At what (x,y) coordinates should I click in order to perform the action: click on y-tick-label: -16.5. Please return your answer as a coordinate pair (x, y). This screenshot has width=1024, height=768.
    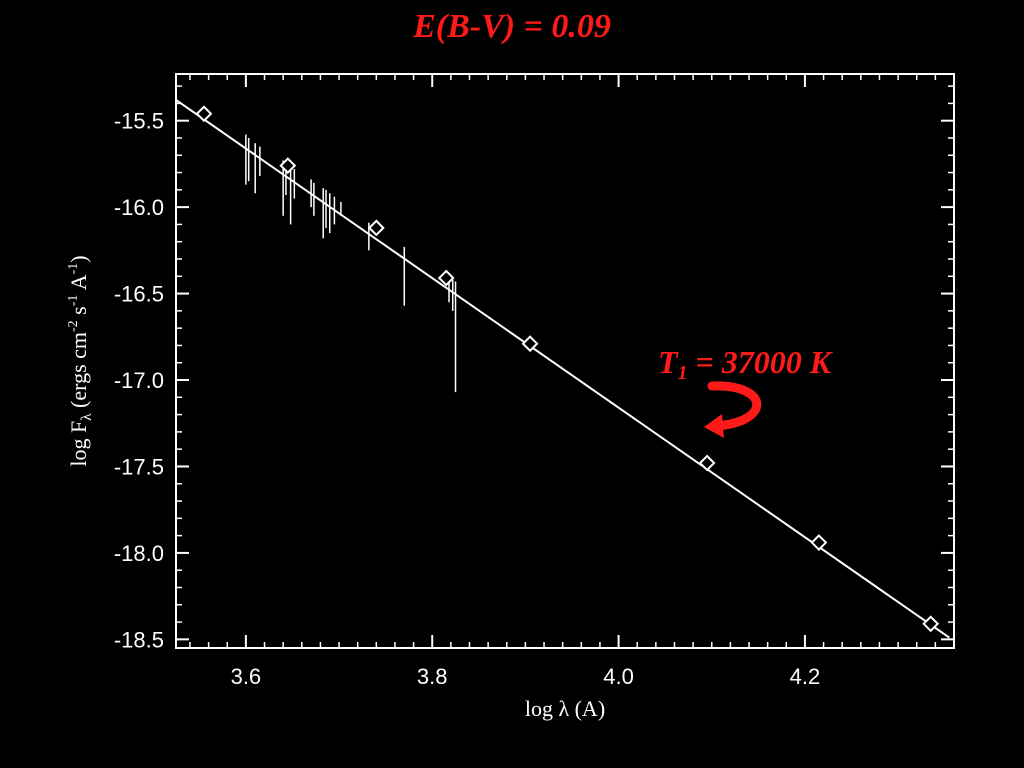
    Looking at the image, I should click on (139, 294).